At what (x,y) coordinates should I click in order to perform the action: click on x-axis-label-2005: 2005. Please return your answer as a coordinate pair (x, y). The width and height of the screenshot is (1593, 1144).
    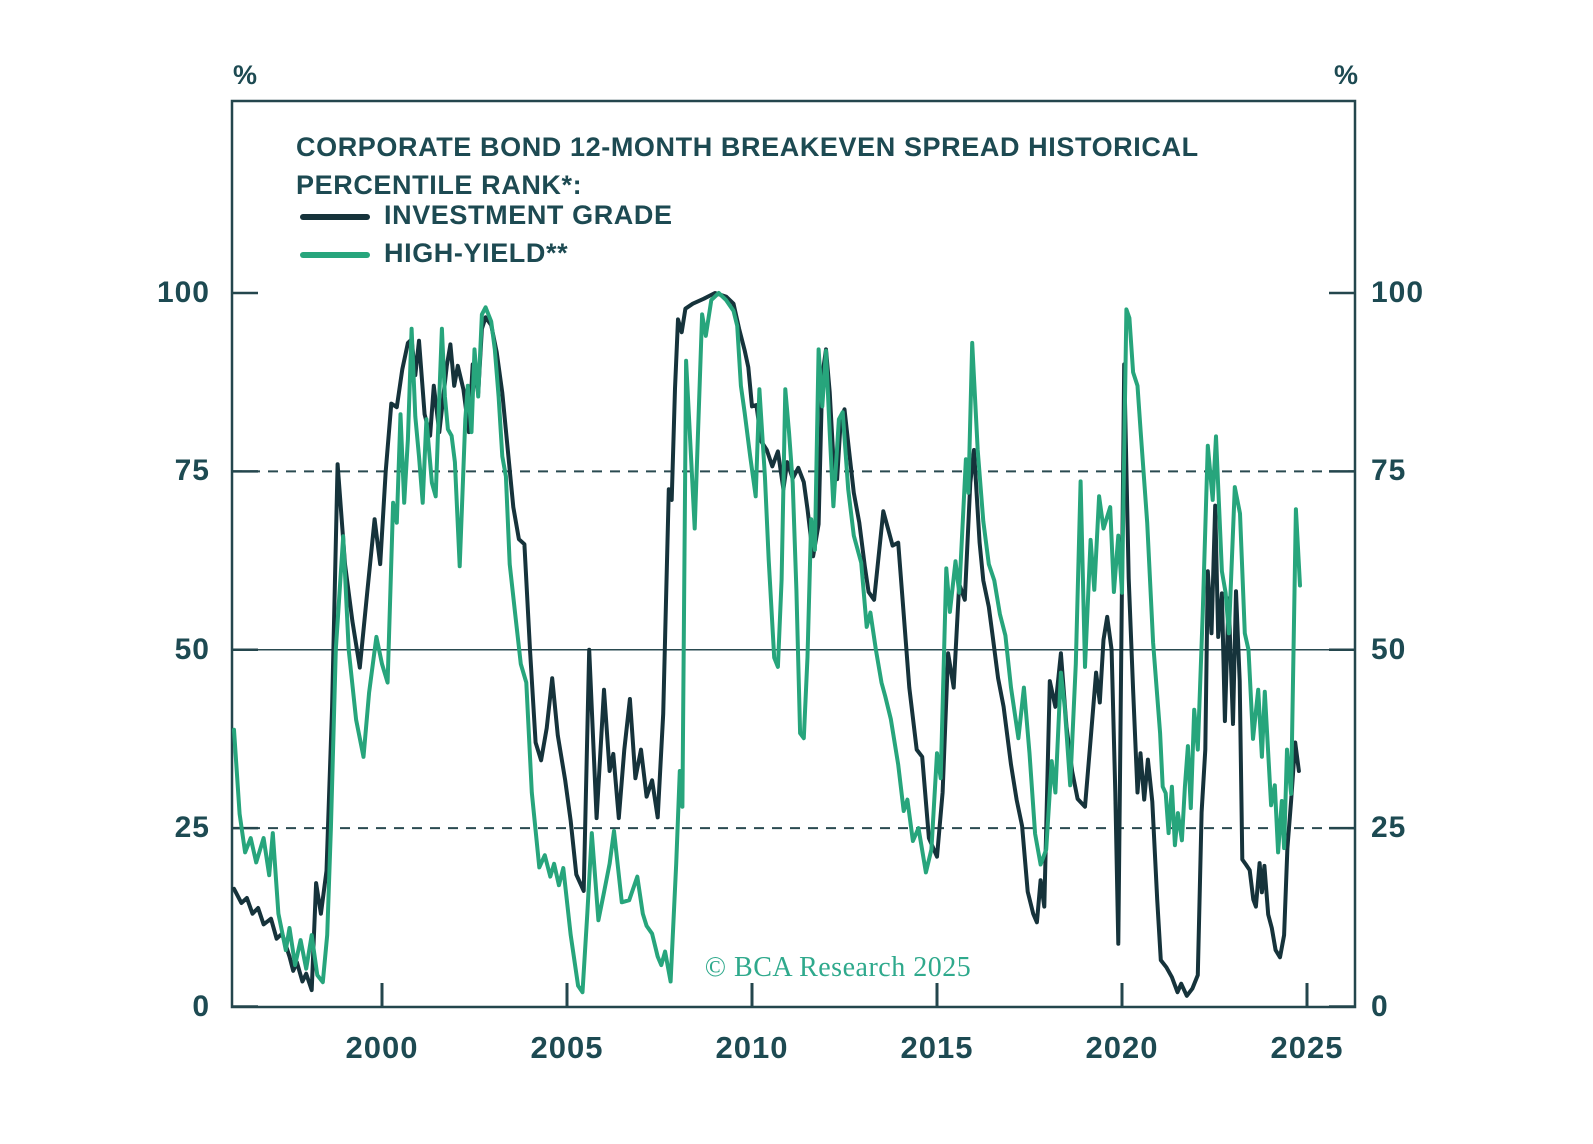
    Looking at the image, I should click on (567, 1047).